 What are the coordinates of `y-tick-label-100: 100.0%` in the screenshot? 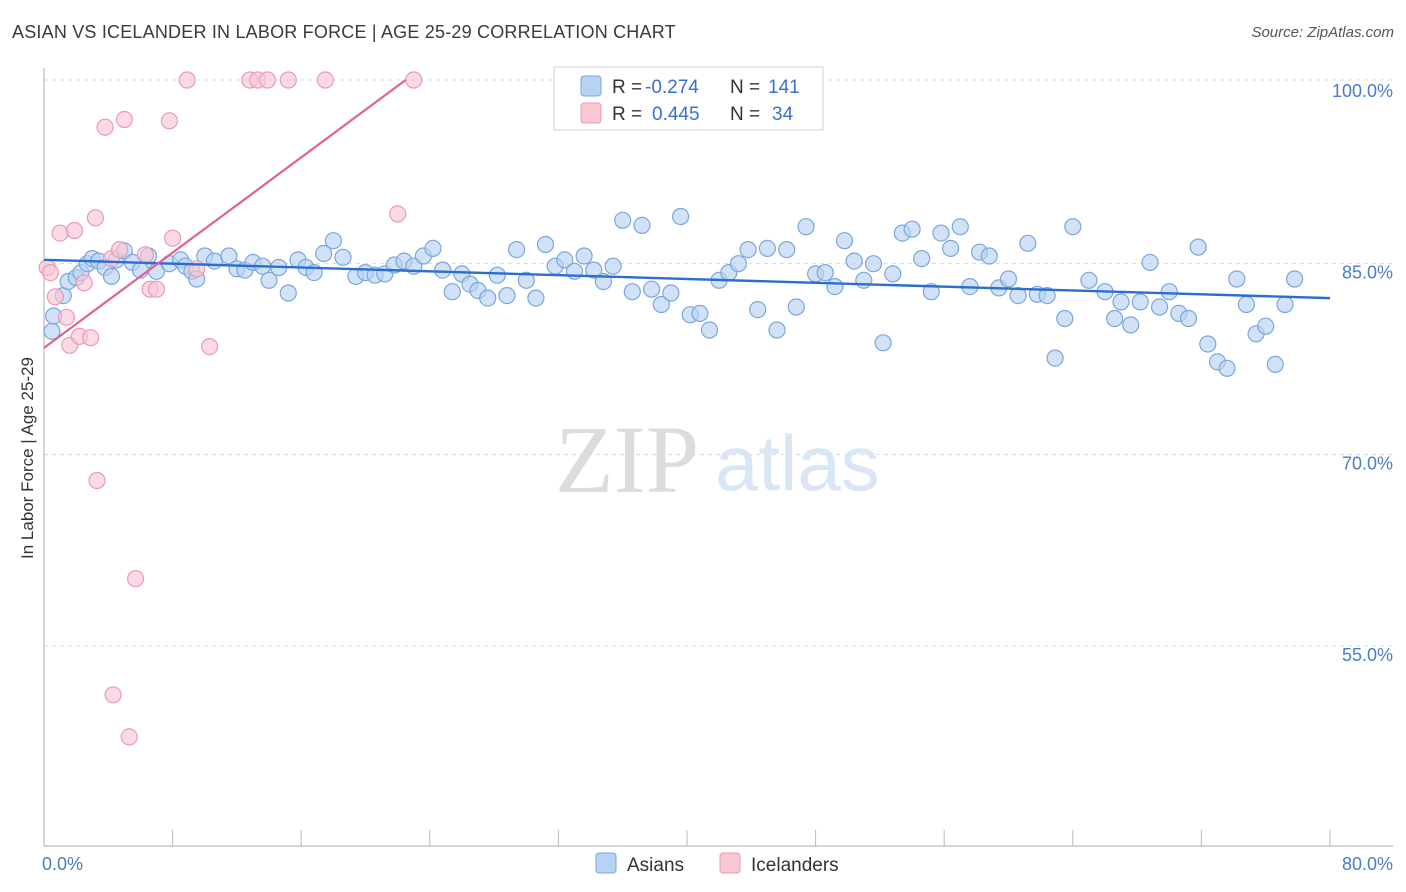 It's located at (1362, 91).